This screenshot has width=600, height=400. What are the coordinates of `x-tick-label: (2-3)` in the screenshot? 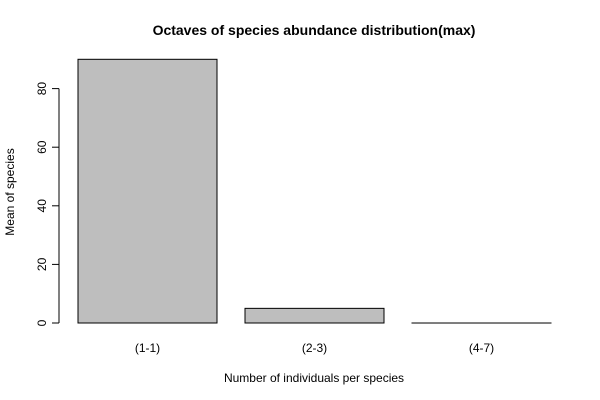 It's located at (314, 348).